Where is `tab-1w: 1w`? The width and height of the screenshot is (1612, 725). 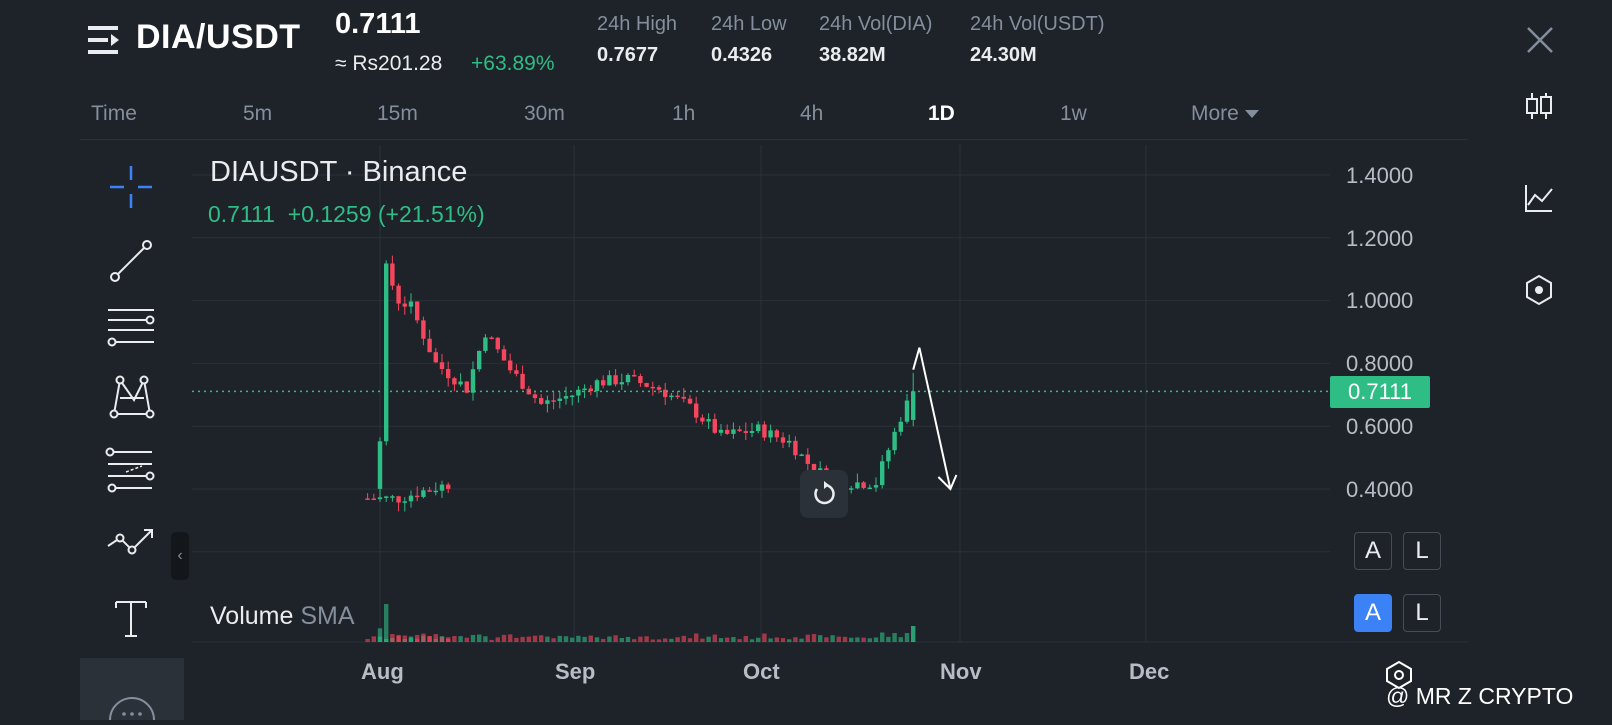 tab-1w: 1w is located at coordinates (1073, 113).